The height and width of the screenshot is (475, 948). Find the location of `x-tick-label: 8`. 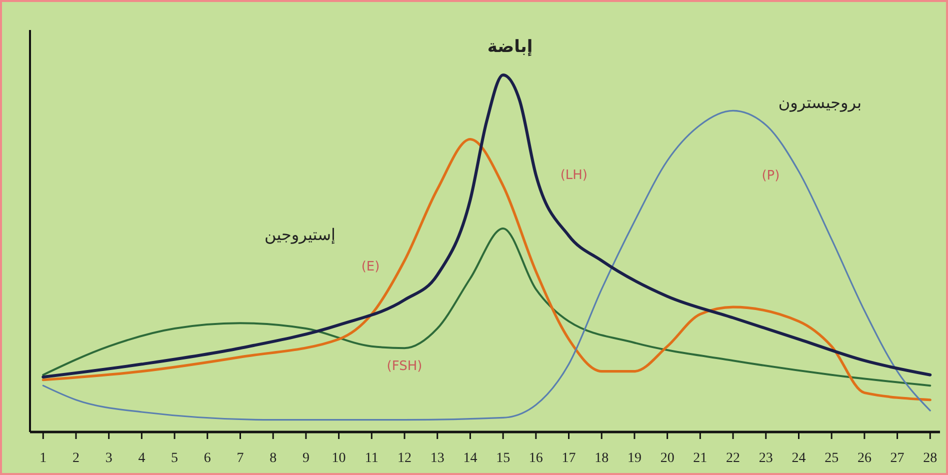

x-tick-label: 8 is located at coordinates (273, 458).